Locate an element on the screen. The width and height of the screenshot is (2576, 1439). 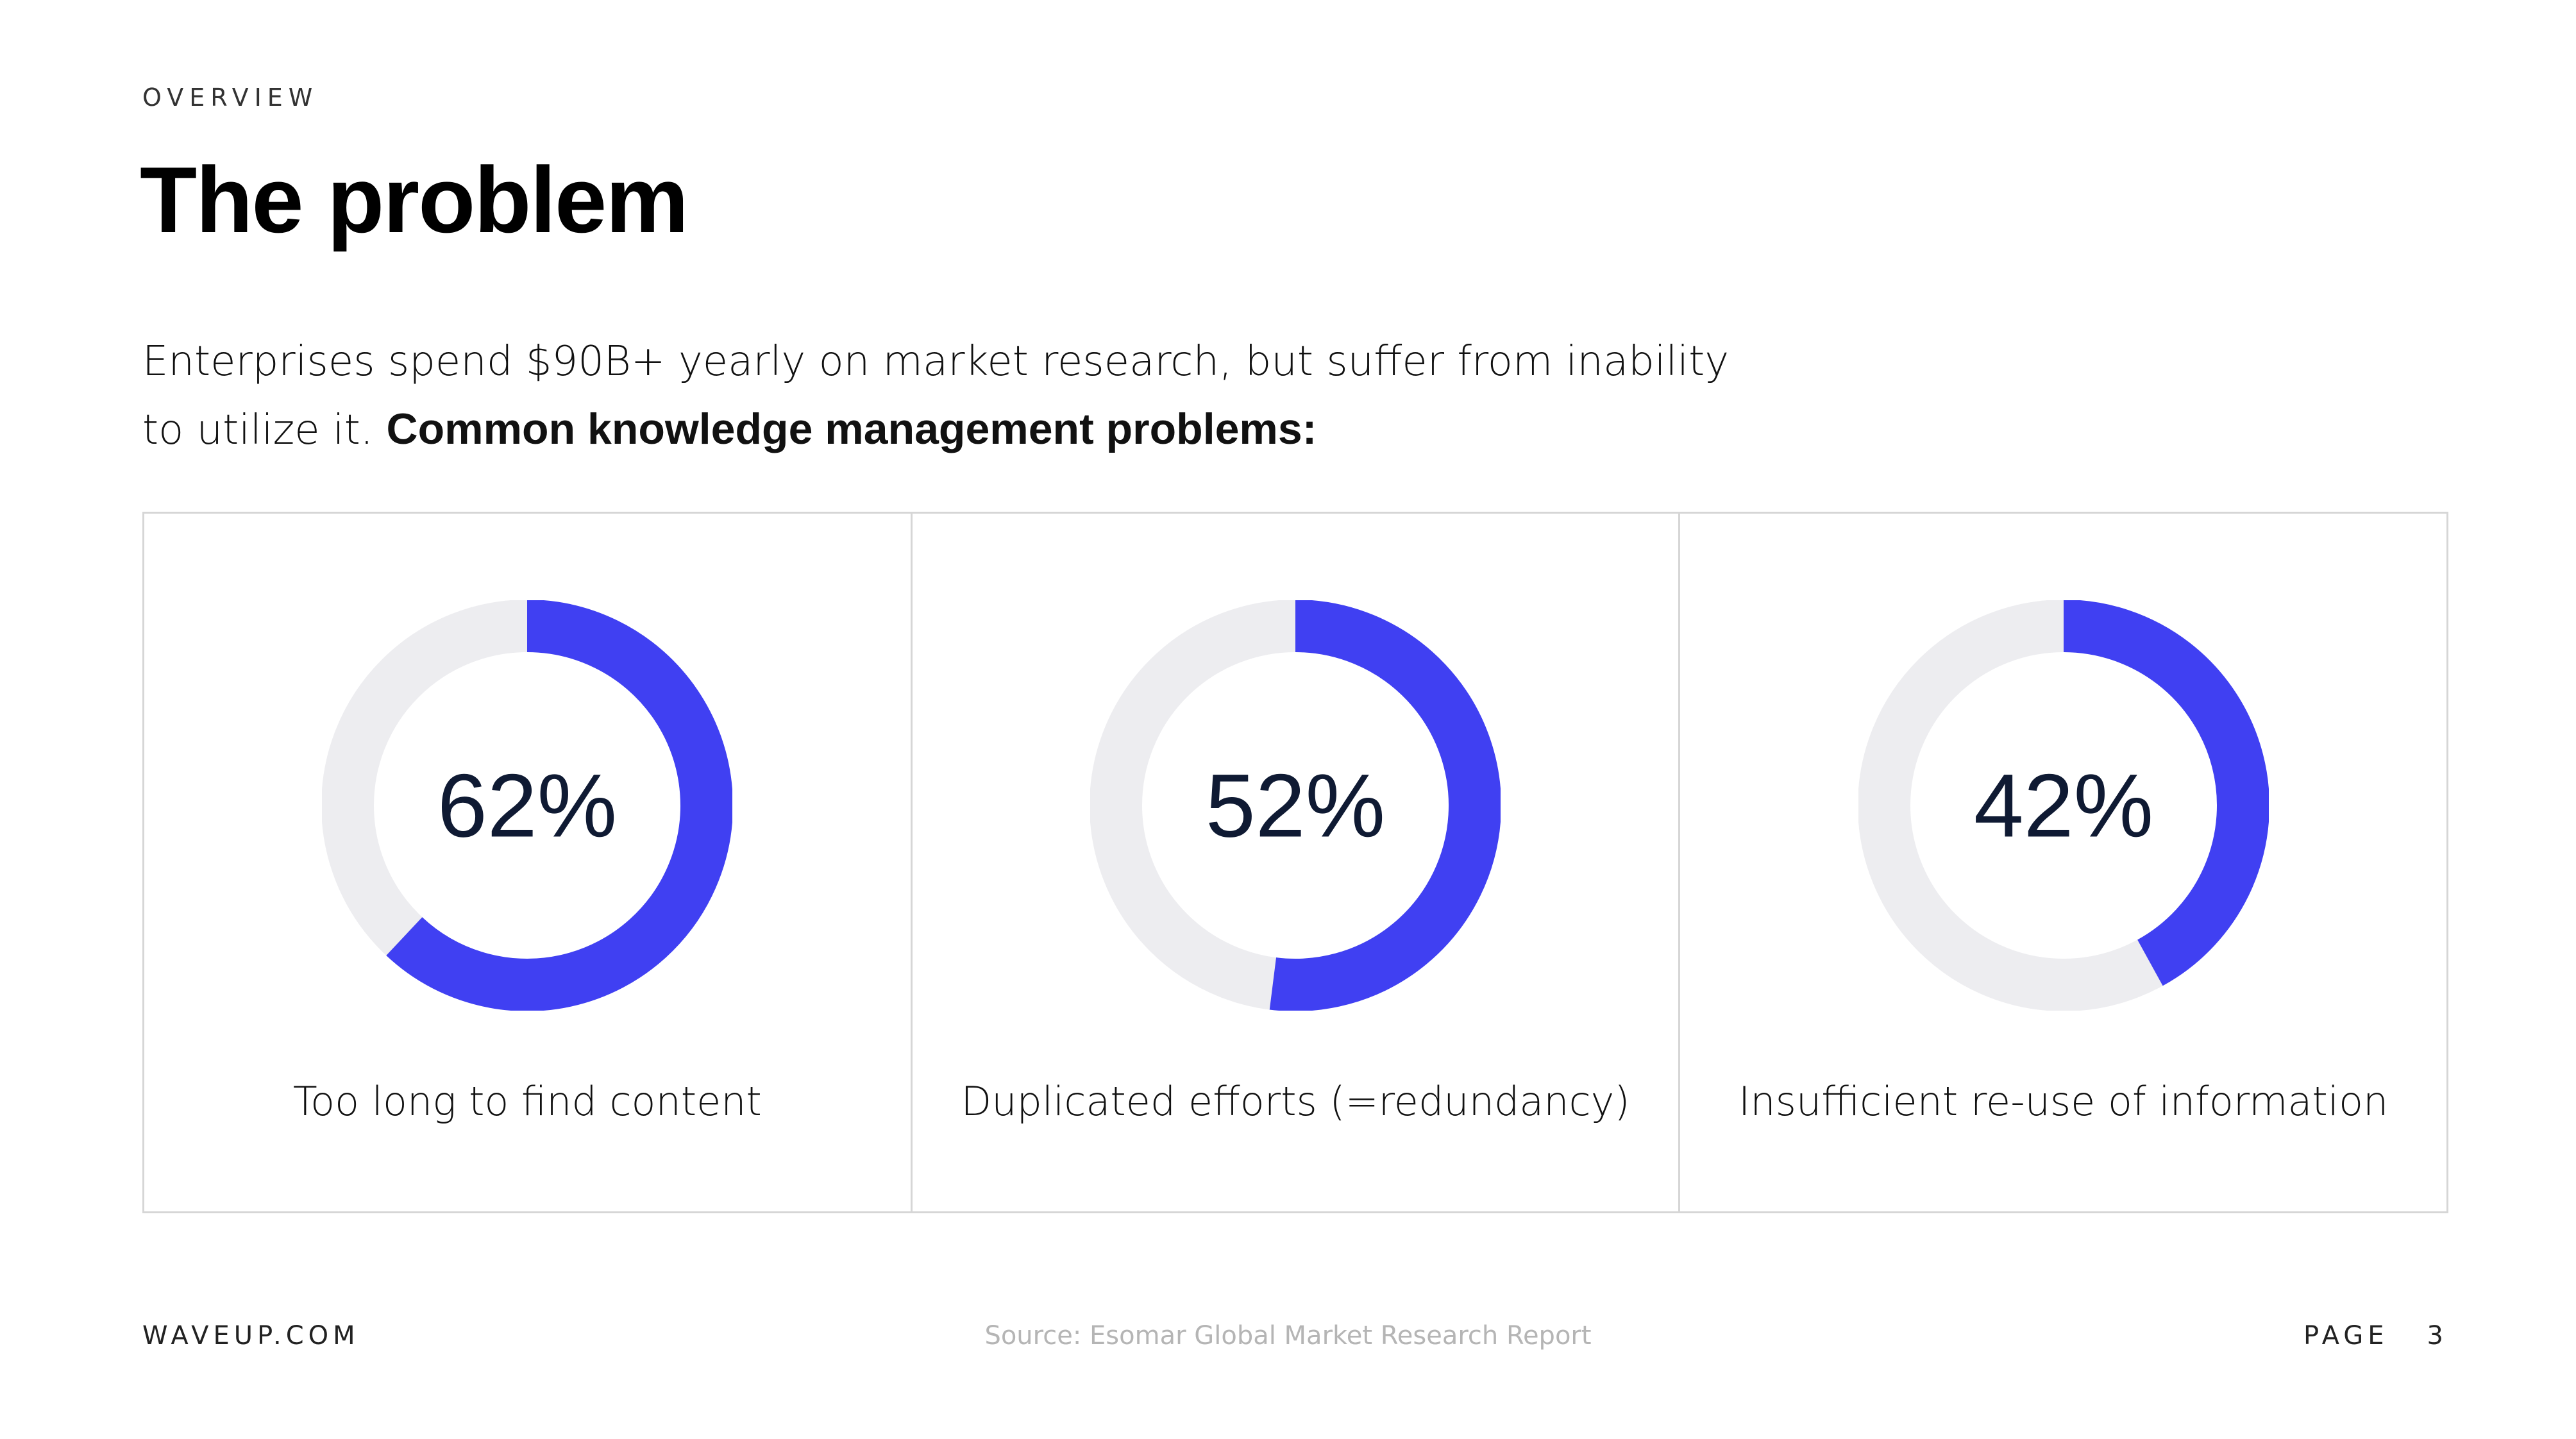
donut-value-label: 42% is located at coordinates (2063, 805).